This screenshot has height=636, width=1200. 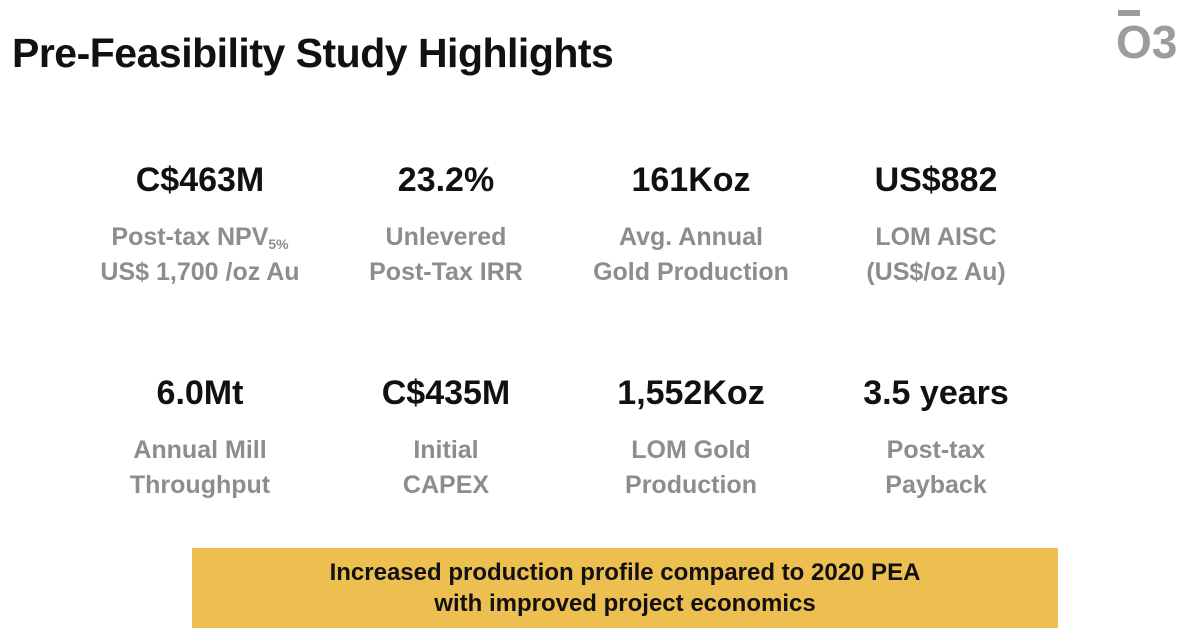 What do you see at coordinates (936, 237) in the screenshot?
I see `stat-label-line1: LOM AISC` at bounding box center [936, 237].